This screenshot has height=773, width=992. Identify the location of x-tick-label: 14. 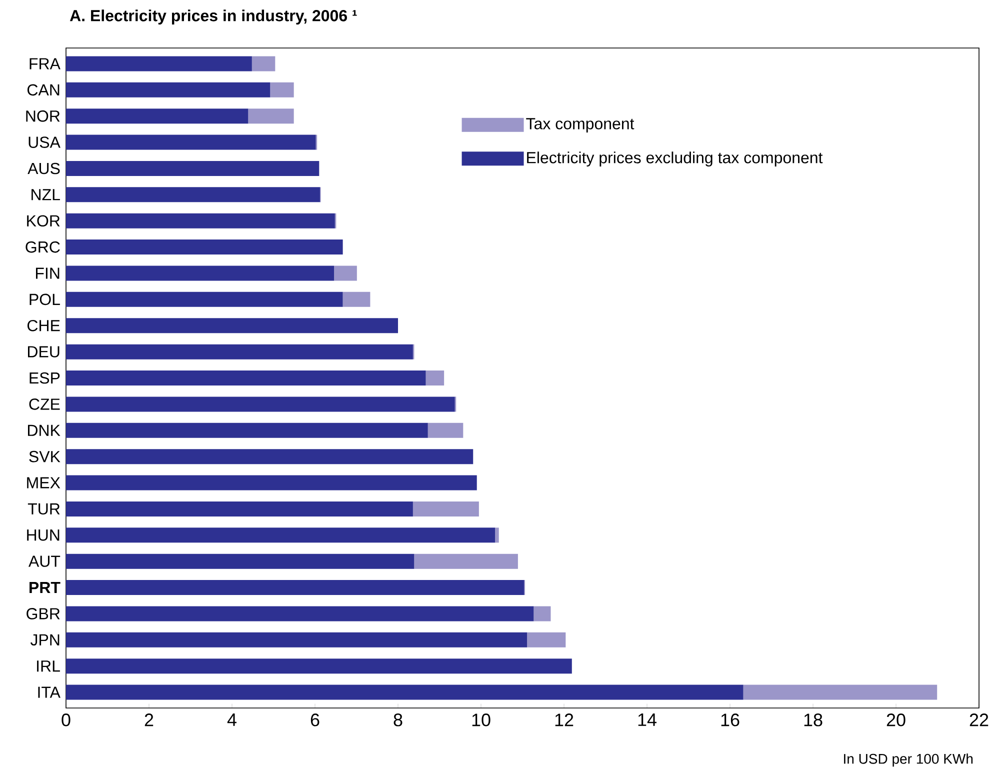
(647, 720).